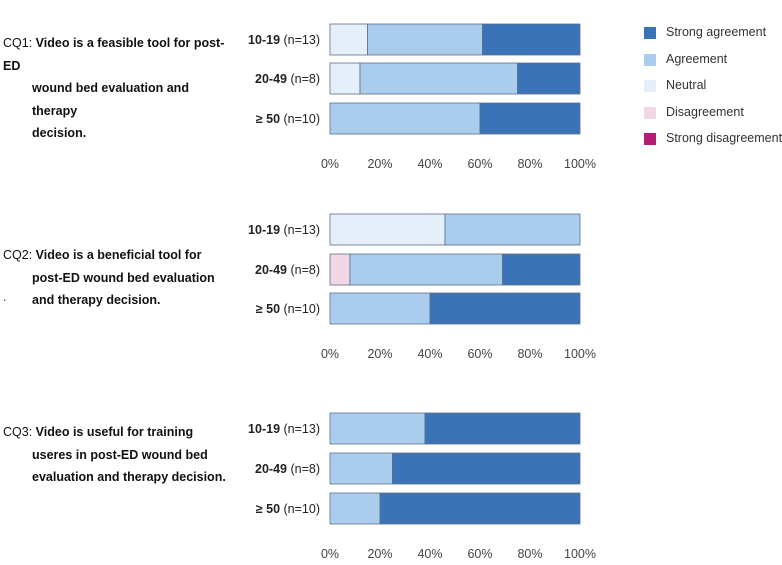 This screenshot has height=565, width=782. What do you see at coordinates (18, 255) in the screenshot?
I see `question-id: CQ2:` at bounding box center [18, 255].